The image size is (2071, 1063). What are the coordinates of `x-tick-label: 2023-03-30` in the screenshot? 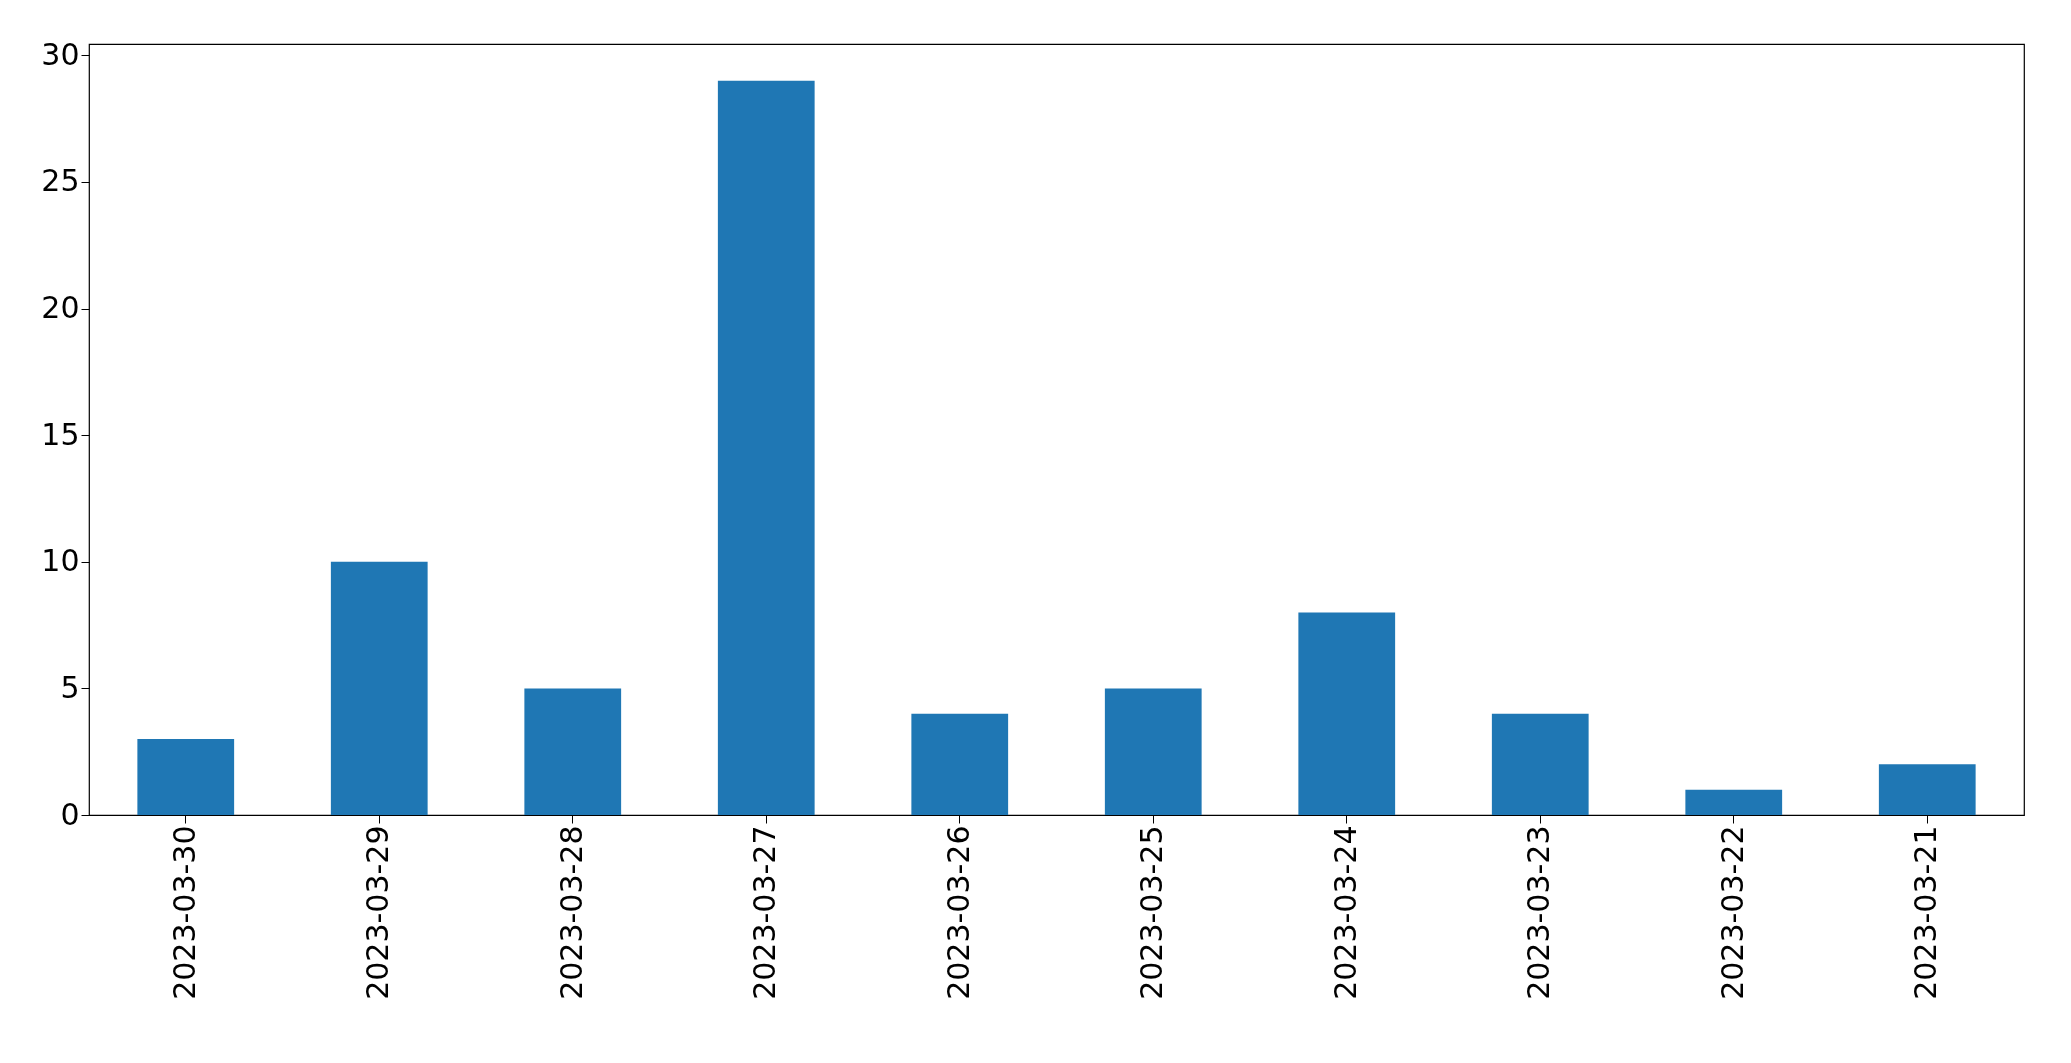 It's located at (184, 912).